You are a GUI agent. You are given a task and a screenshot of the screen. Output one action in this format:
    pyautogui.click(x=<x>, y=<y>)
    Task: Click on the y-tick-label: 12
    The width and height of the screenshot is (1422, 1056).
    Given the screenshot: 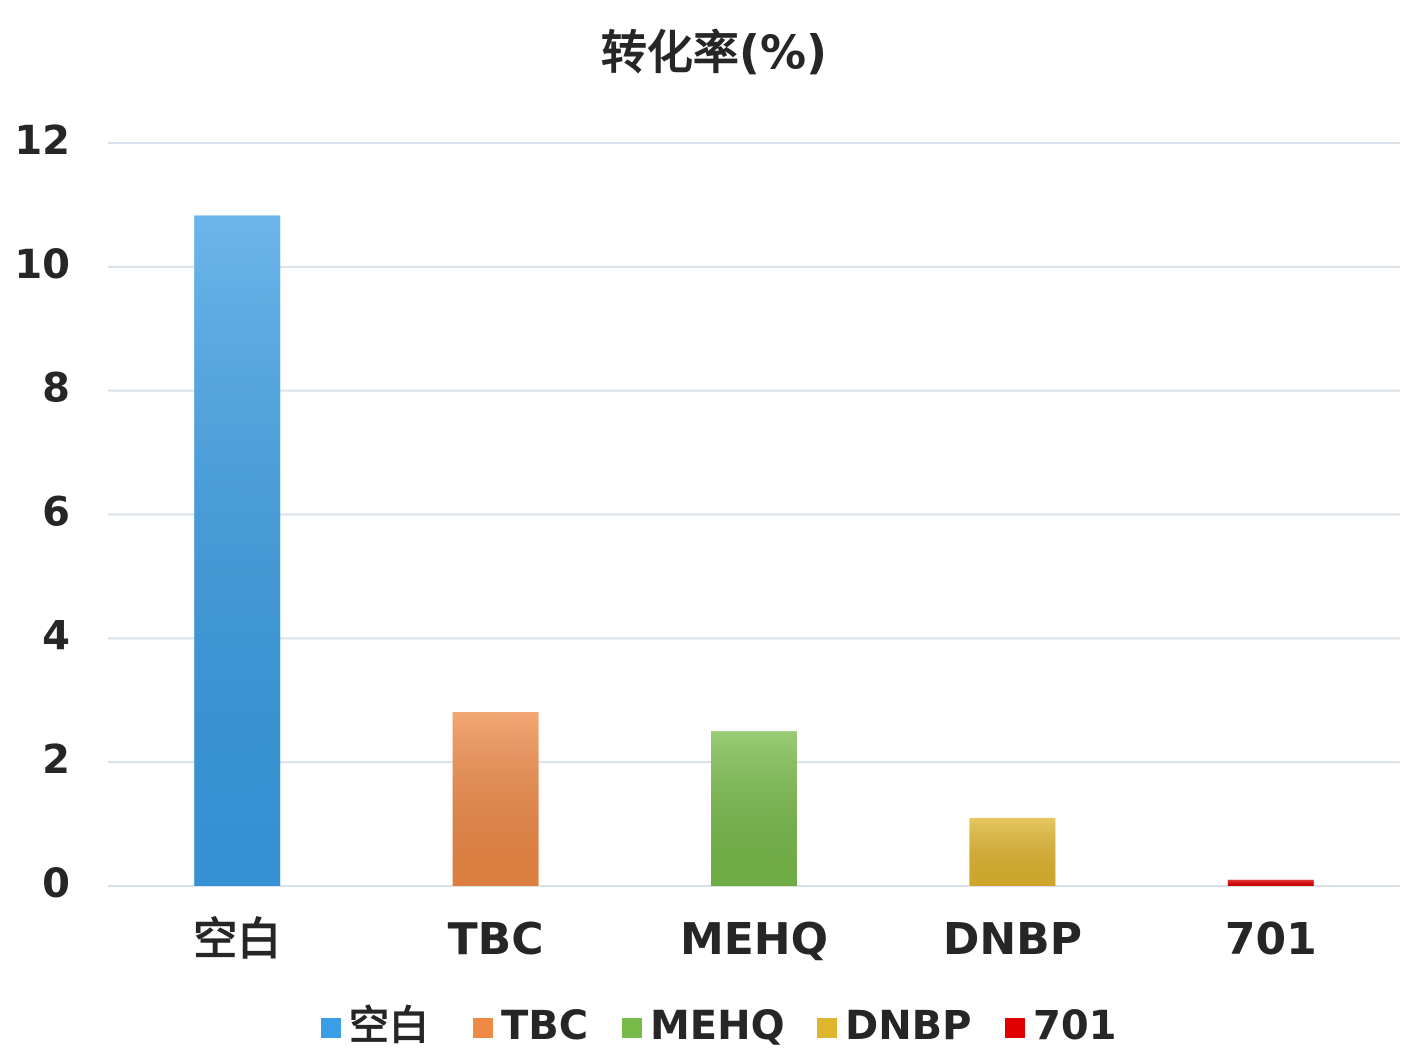 What is the action you would take?
    pyautogui.click(x=42, y=141)
    